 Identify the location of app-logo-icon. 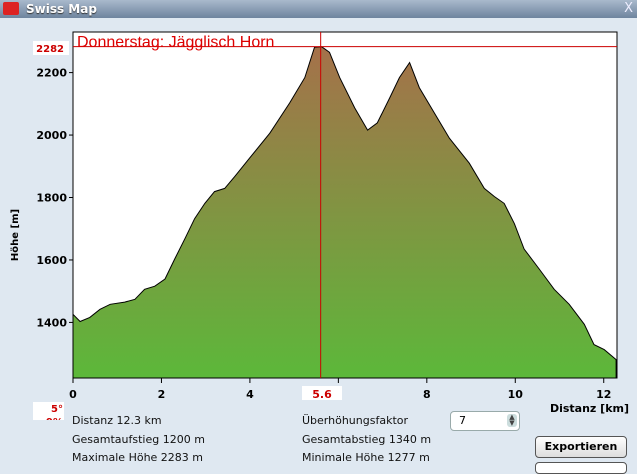
(11, 8).